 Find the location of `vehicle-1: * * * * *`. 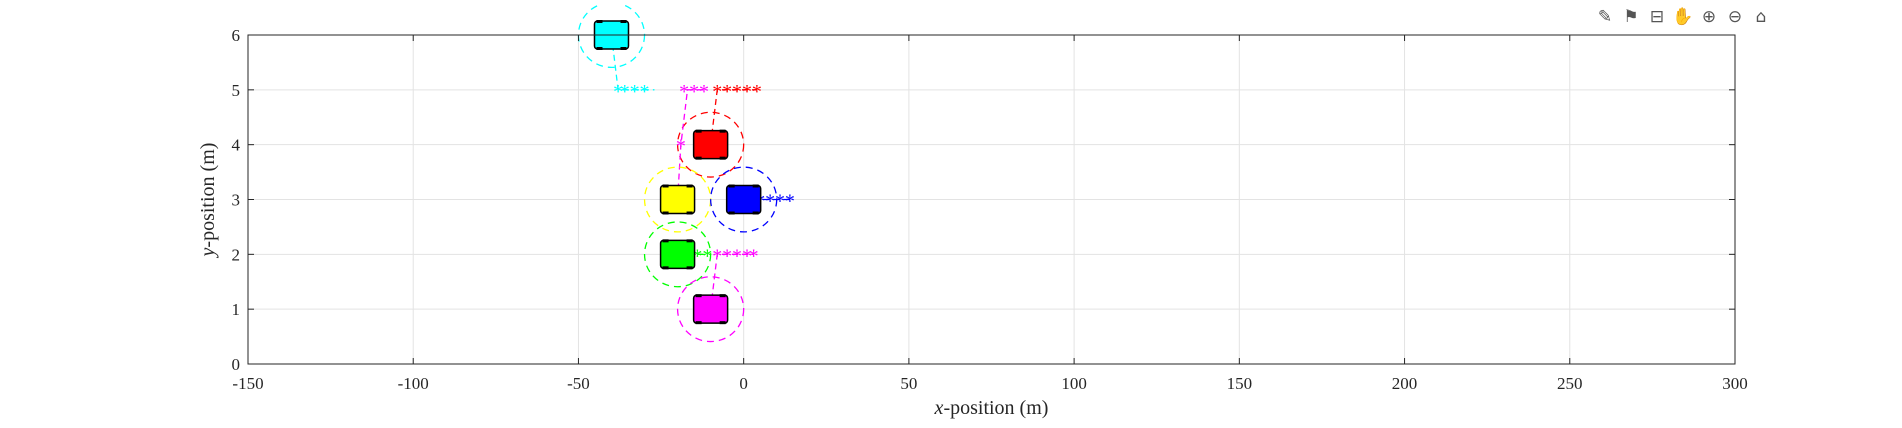

vehicle-1: * * * * * is located at coordinates (719, 129).